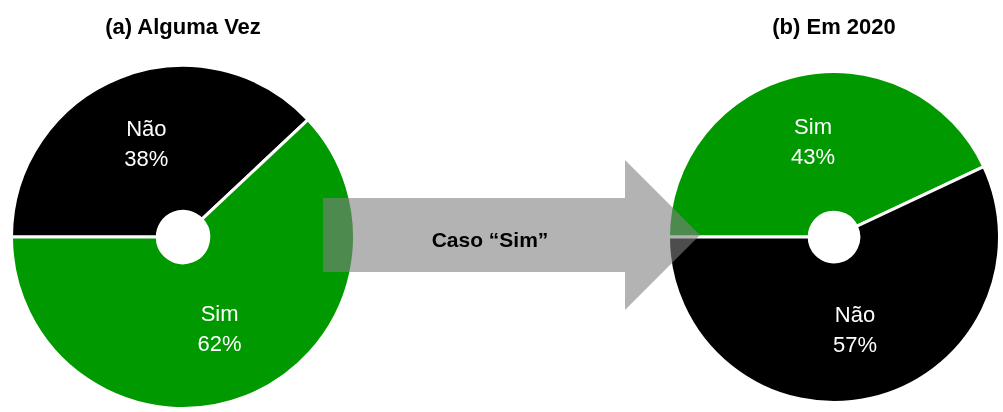 The image size is (1003, 412). Describe the element at coordinates (854, 344) in the screenshot. I see `data-label: 57%` at that location.